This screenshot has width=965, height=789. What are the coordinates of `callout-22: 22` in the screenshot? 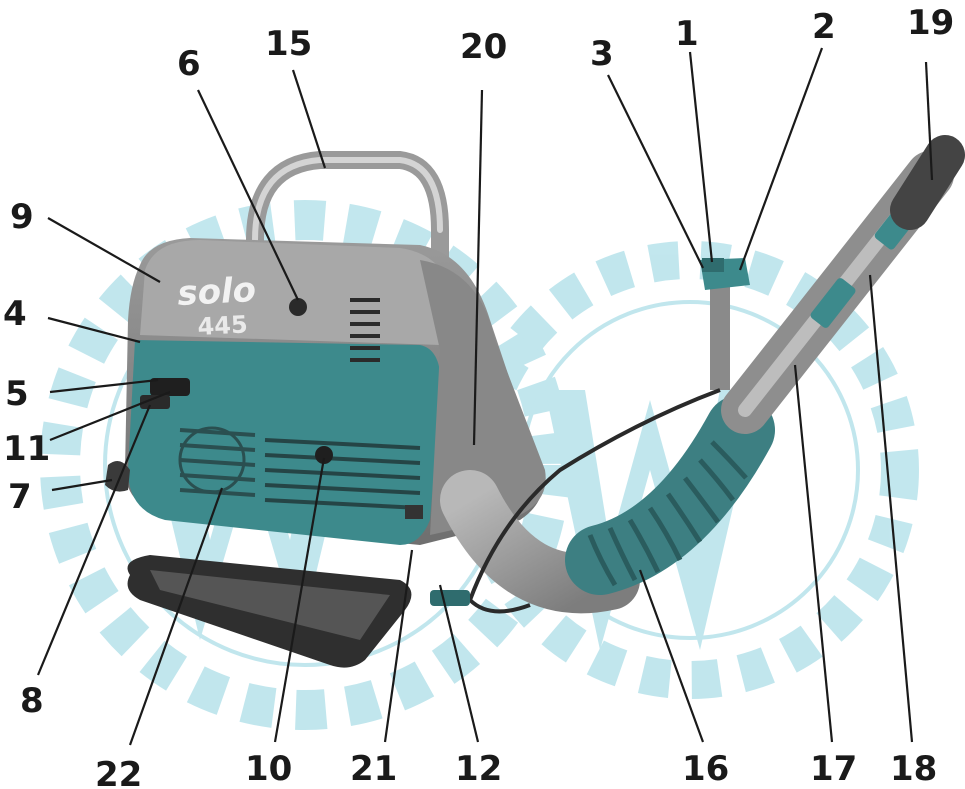 It's located at (118, 772).